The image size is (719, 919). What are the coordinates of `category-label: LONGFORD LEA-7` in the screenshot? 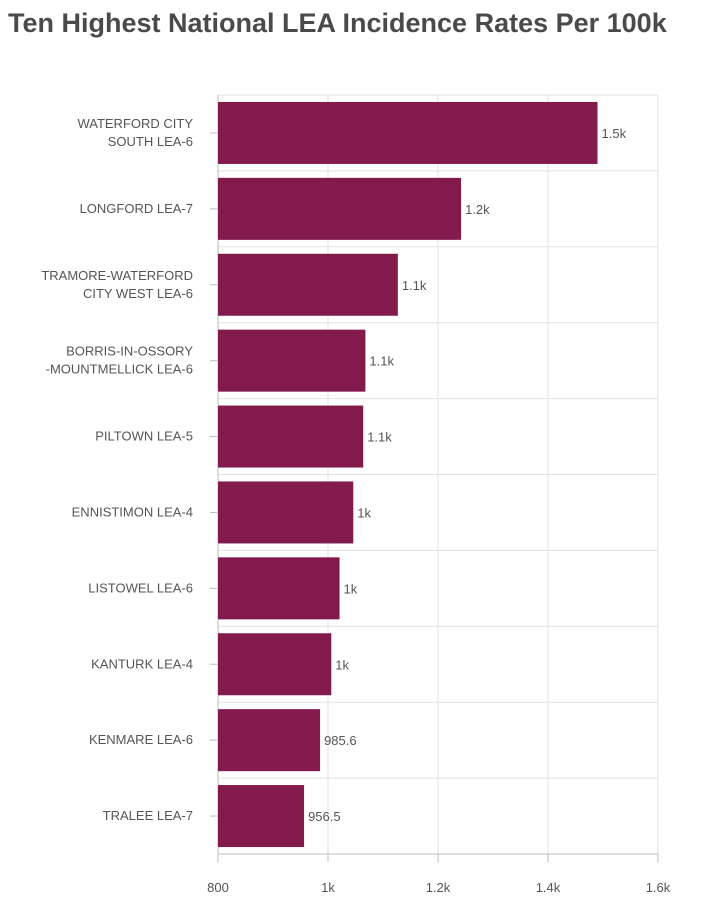 It's located at (136, 208).